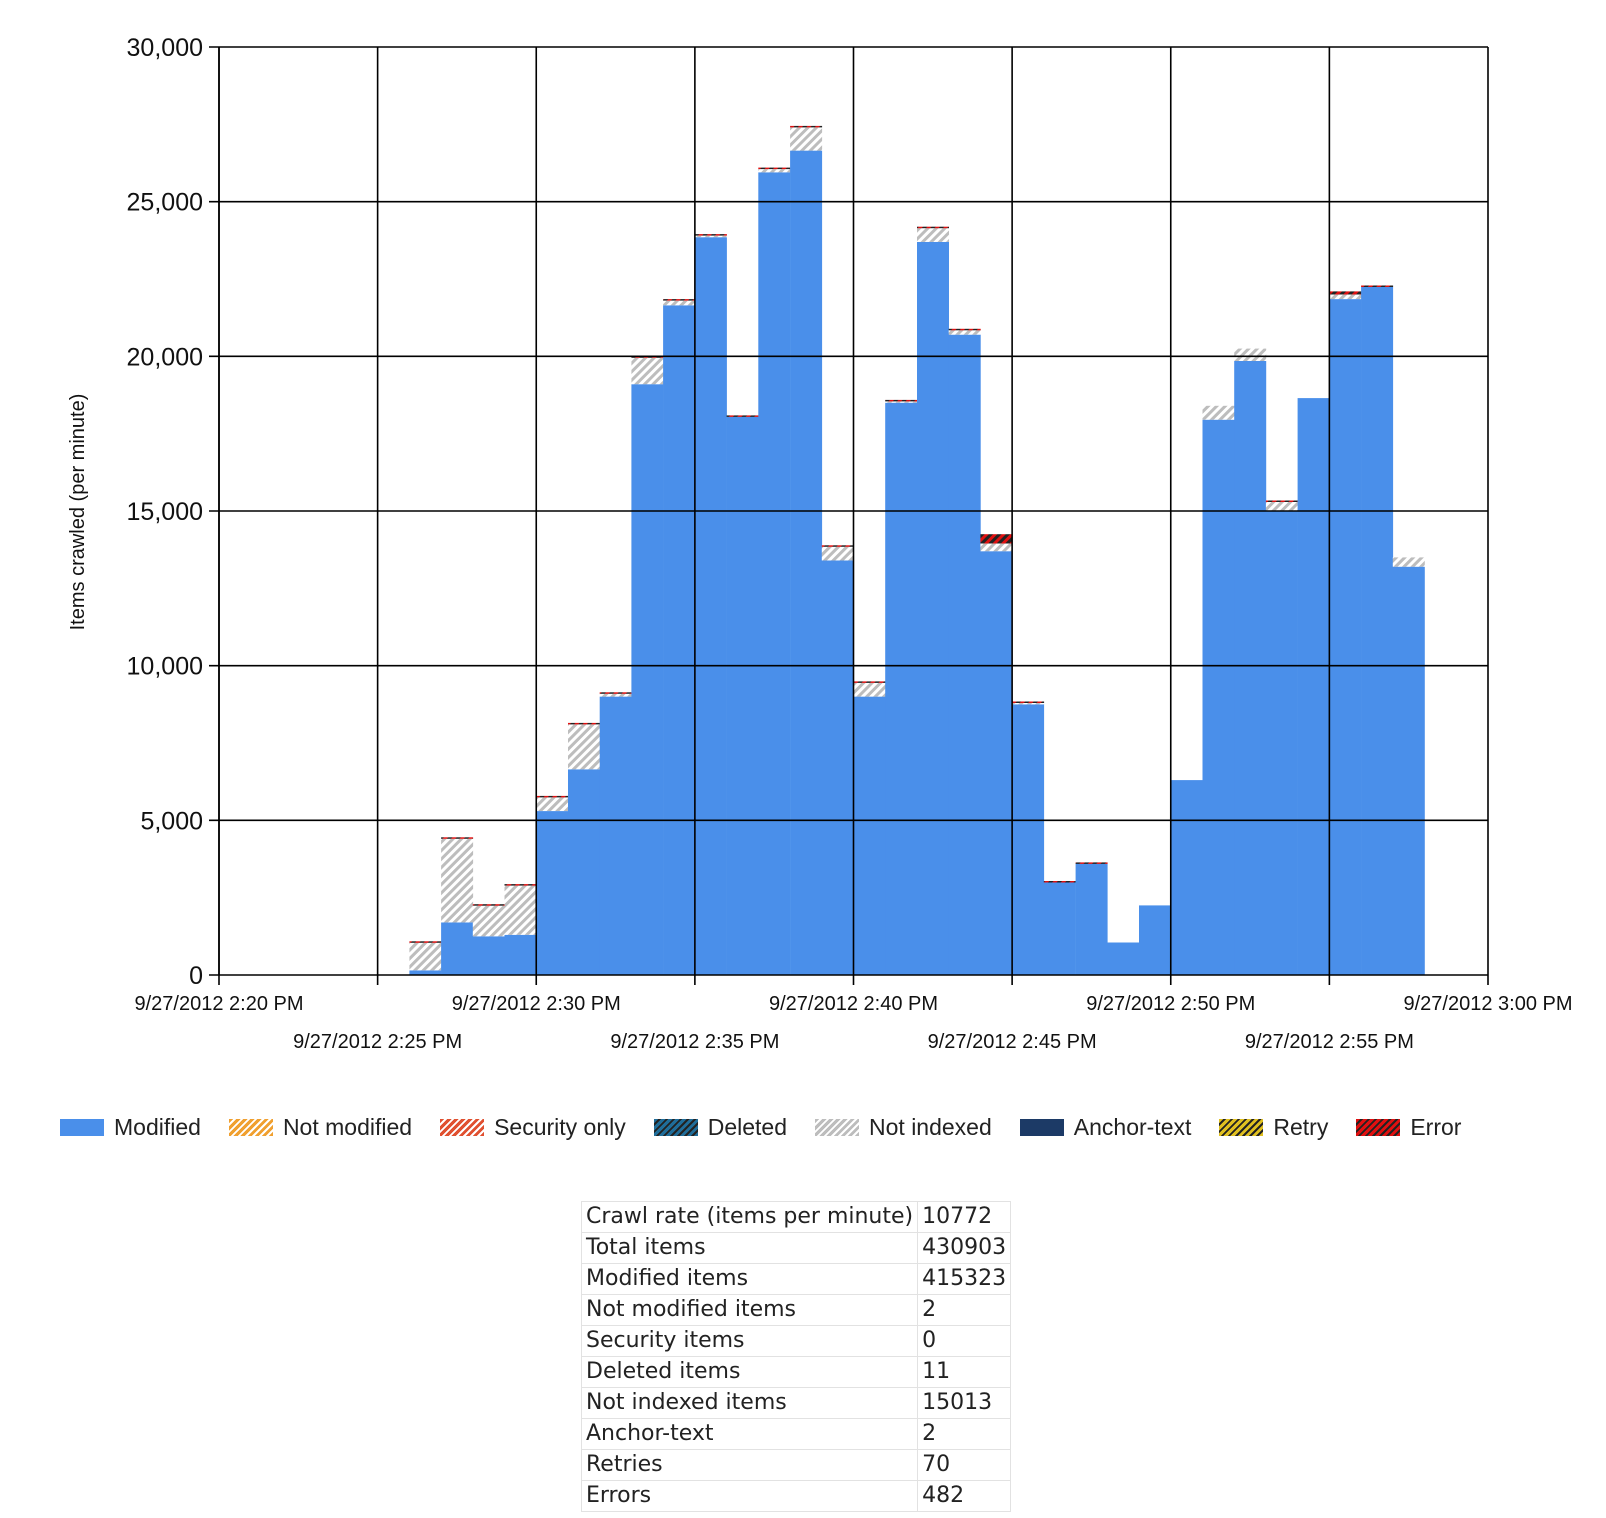  What do you see at coordinates (1301, 1127) in the screenshot?
I see `legend-label: Retry` at bounding box center [1301, 1127].